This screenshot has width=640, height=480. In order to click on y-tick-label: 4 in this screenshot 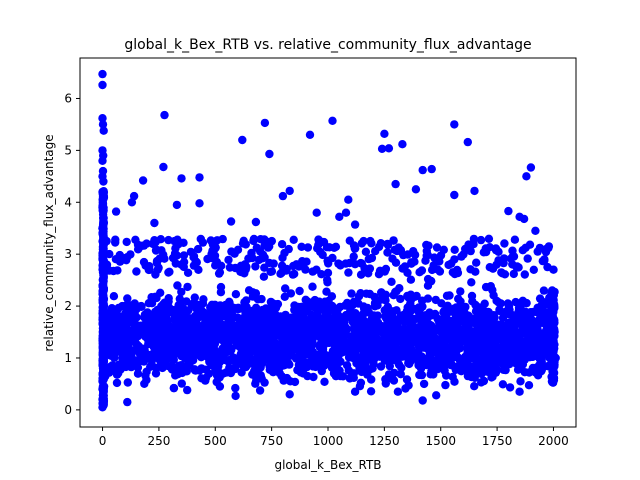, I will do `click(68, 202)`.